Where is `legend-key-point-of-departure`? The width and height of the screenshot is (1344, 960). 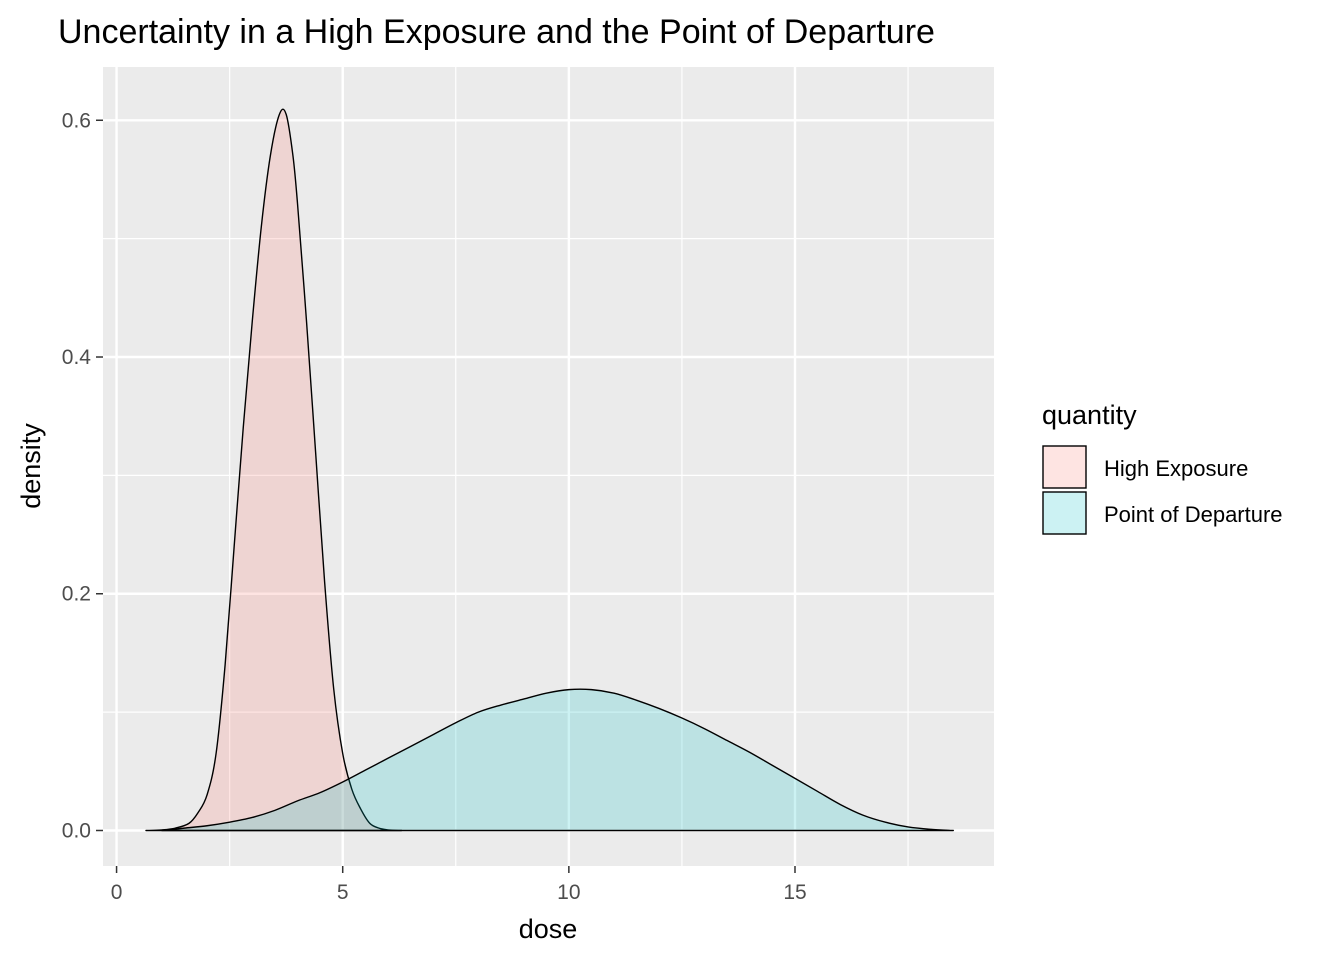
legend-key-point-of-departure is located at coordinates (1064, 513).